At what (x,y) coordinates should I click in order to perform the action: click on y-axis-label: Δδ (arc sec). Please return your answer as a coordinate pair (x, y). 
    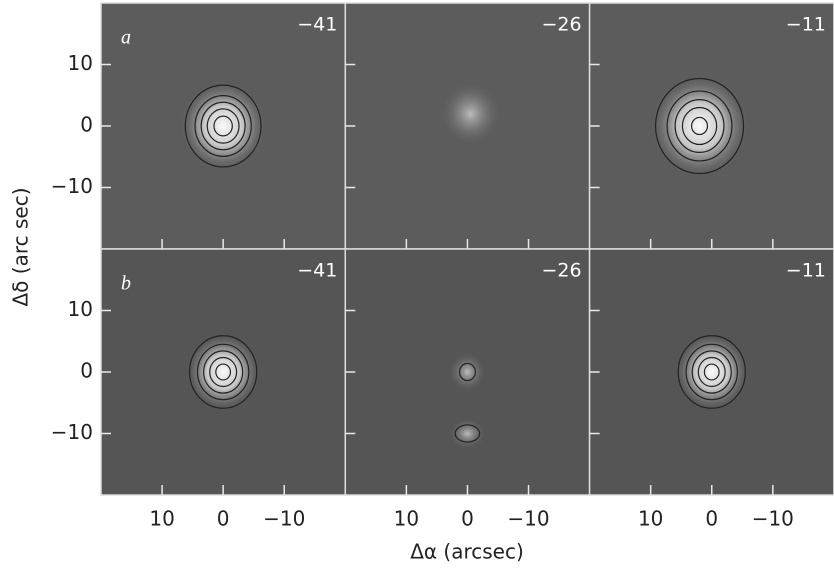
    Looking at the image, I should click on (21, 247).